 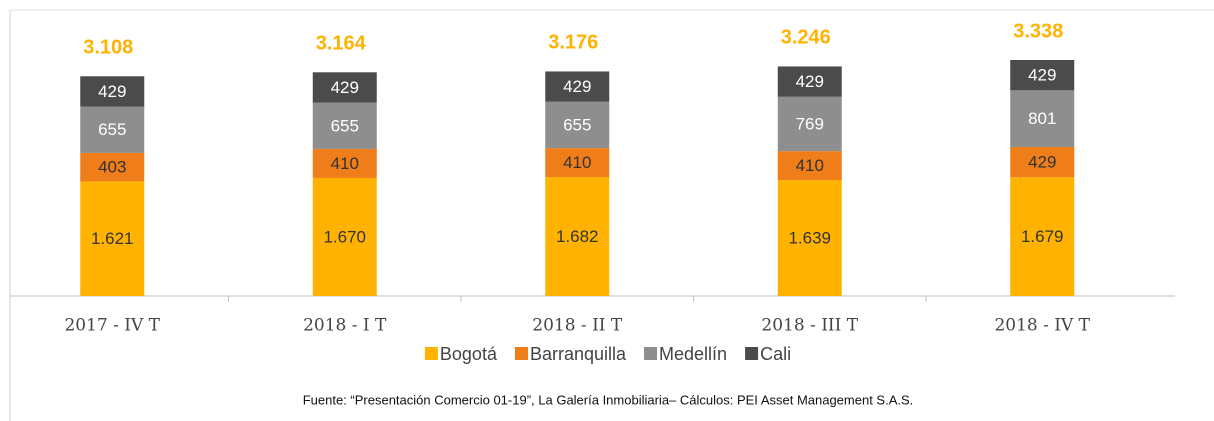 I want to click on data-label: 1.682, so click(x=577, y=236).